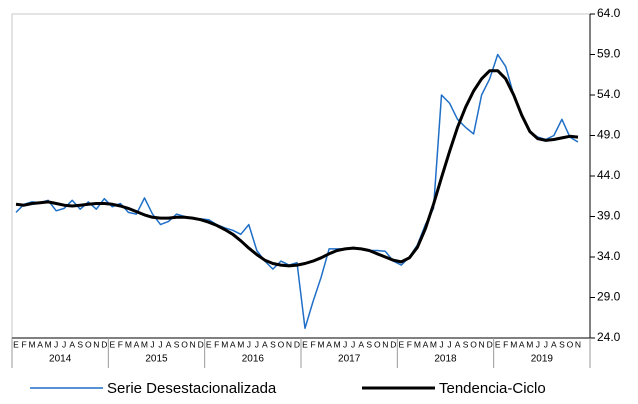  Describe the element at coordinates (156, 359) in the screenshot. I see `year-label: 2015` at that location.